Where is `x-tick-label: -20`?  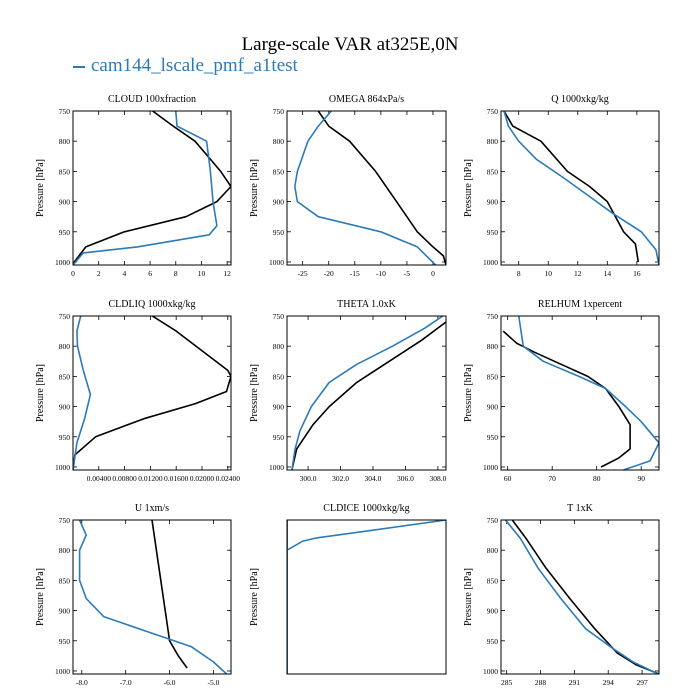
x-tick-label: -20 is located at coordinates (329, 273).